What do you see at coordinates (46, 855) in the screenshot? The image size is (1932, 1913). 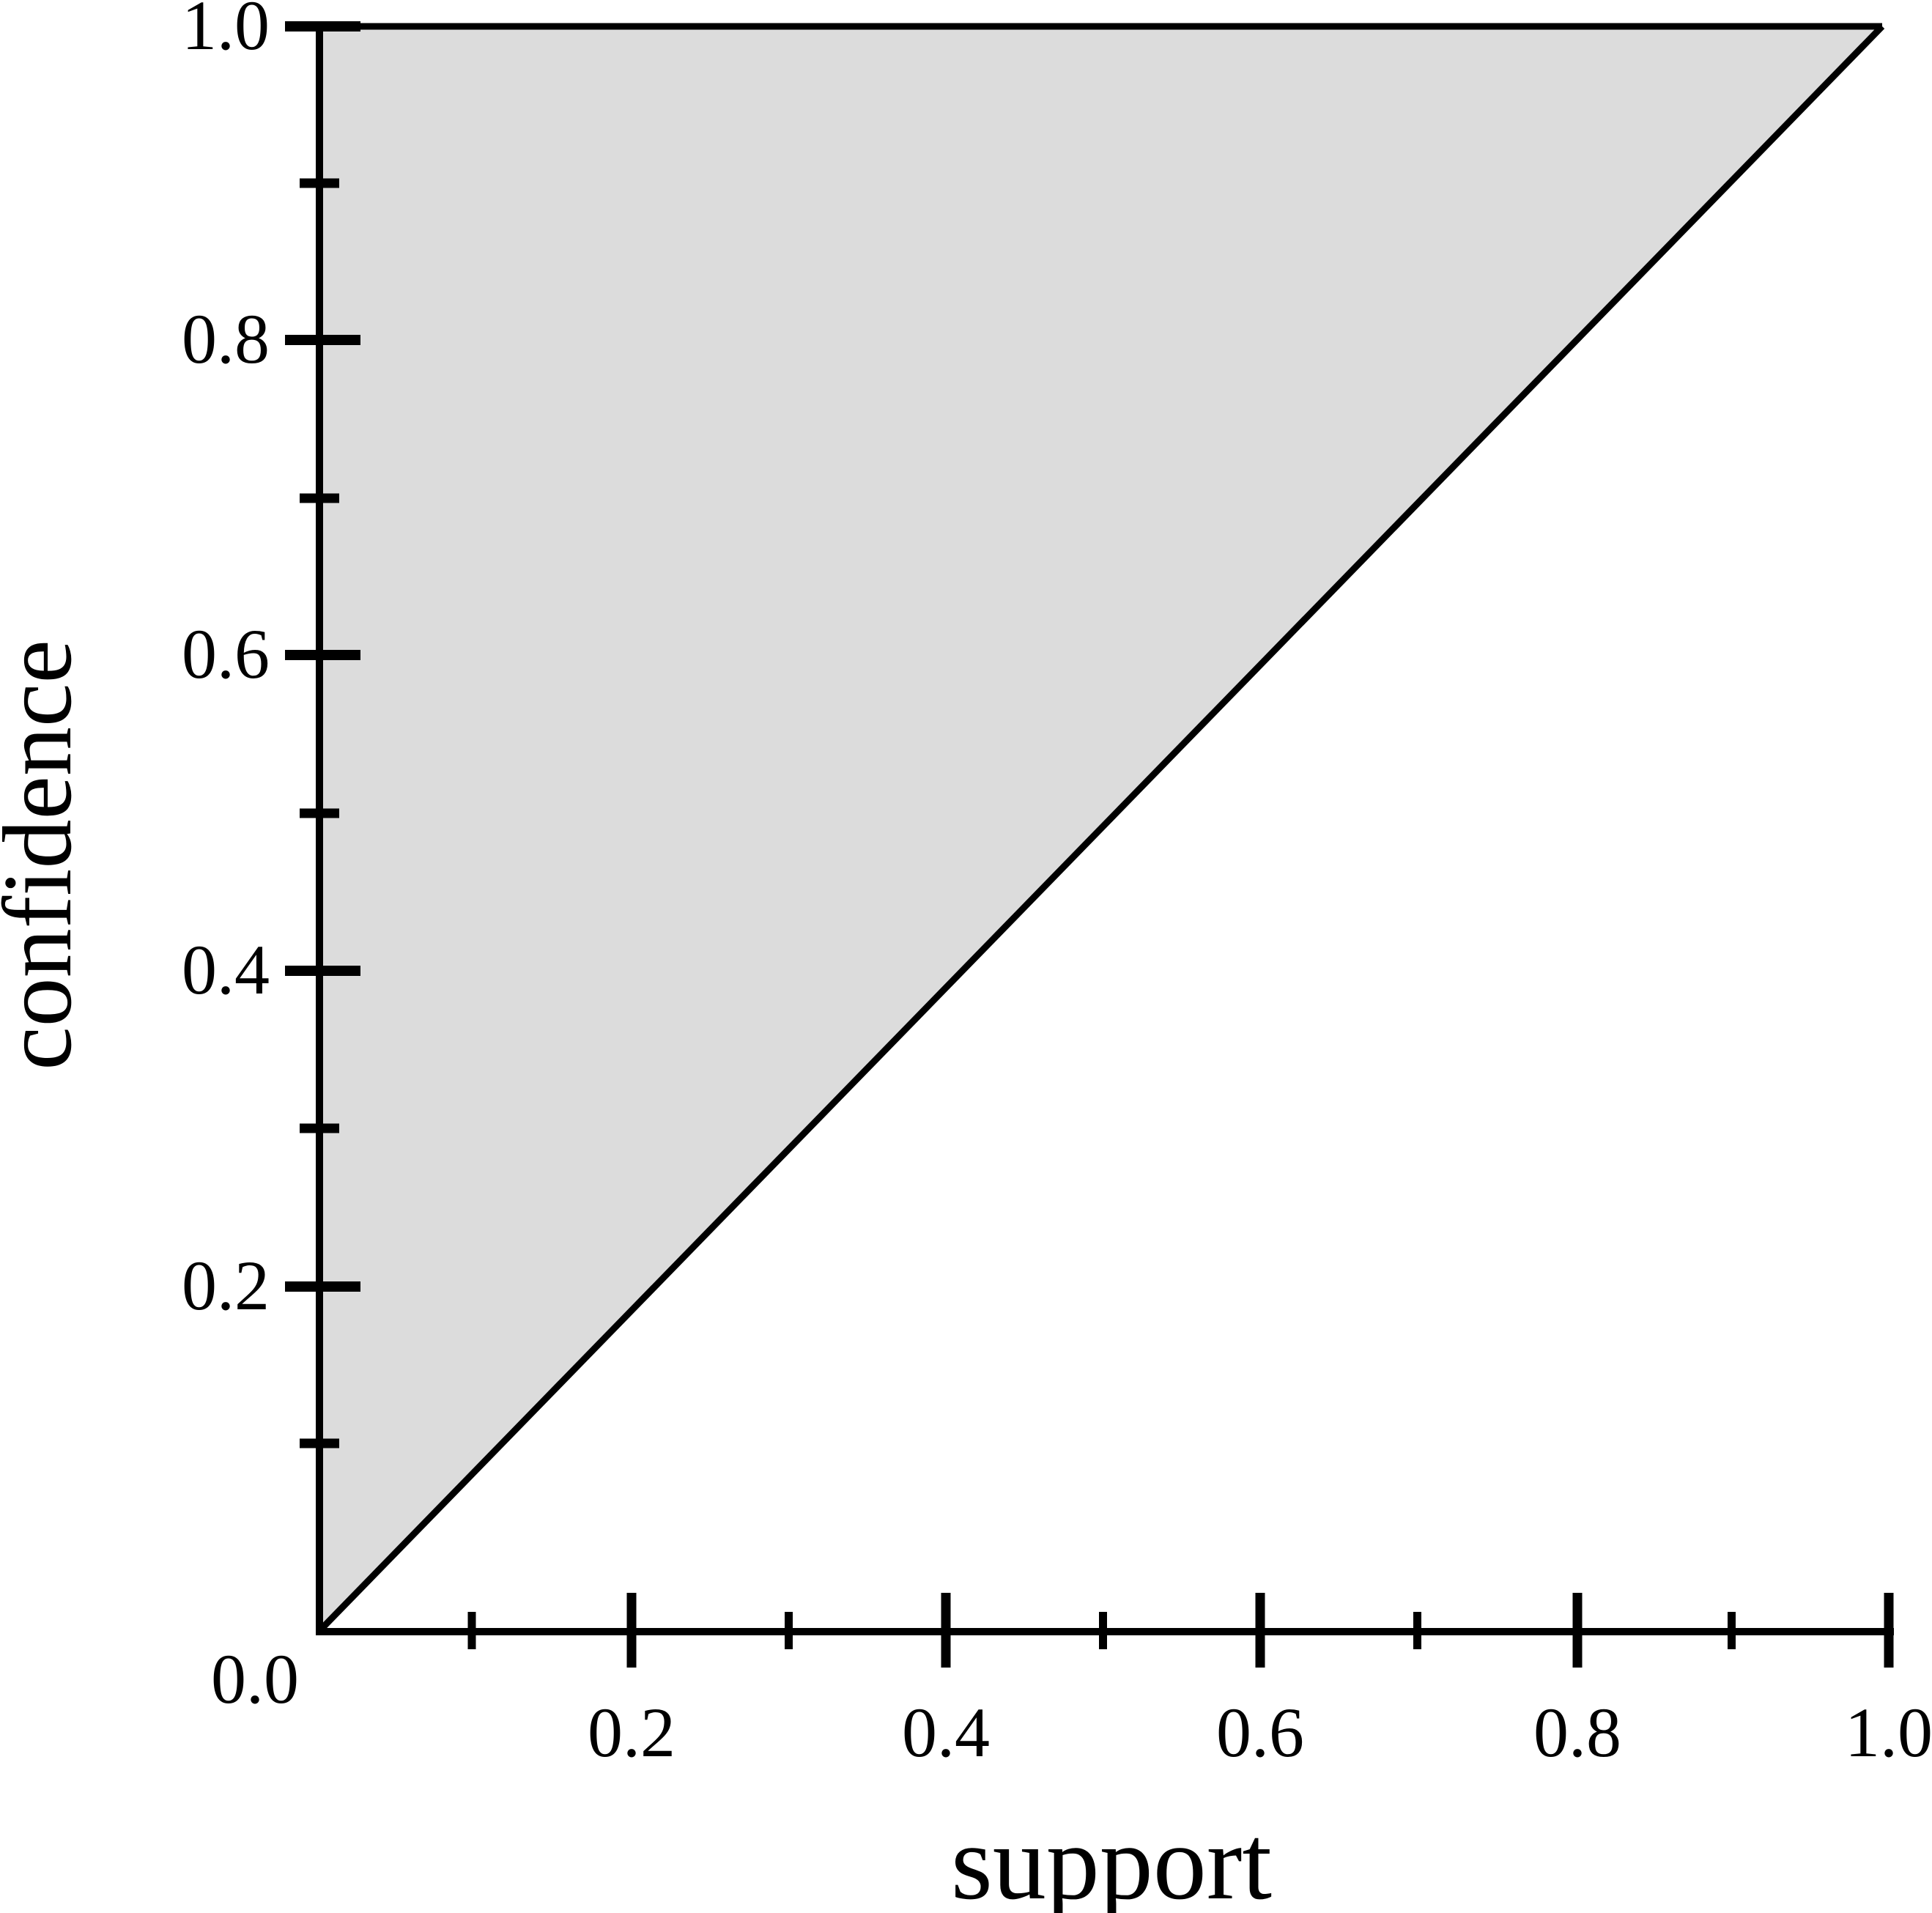 I see `svg-text: confidence` at bounding box center [46, 855].